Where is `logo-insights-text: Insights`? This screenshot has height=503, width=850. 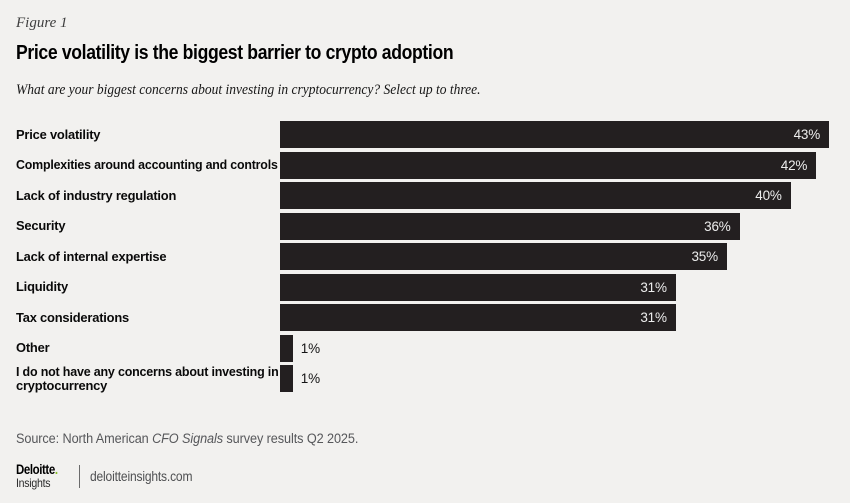 logo-insights-text: Insights is located at coordinates (33, 483).